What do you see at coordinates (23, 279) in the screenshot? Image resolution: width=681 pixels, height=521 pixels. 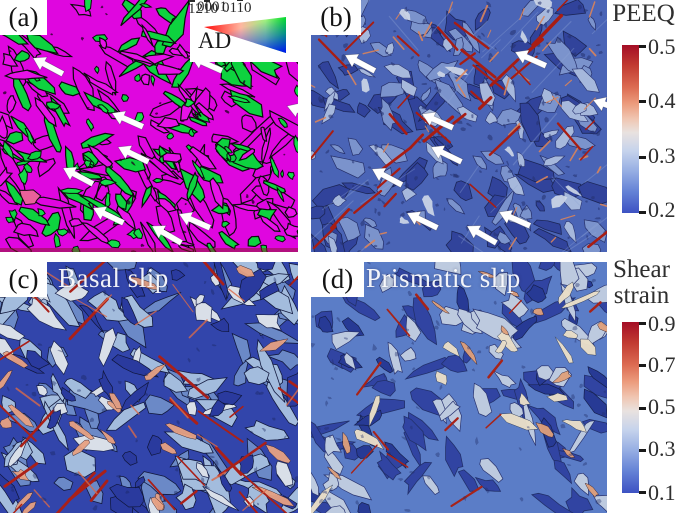 I see `panel-label-c: (c)` at bounding box center [23, 279].